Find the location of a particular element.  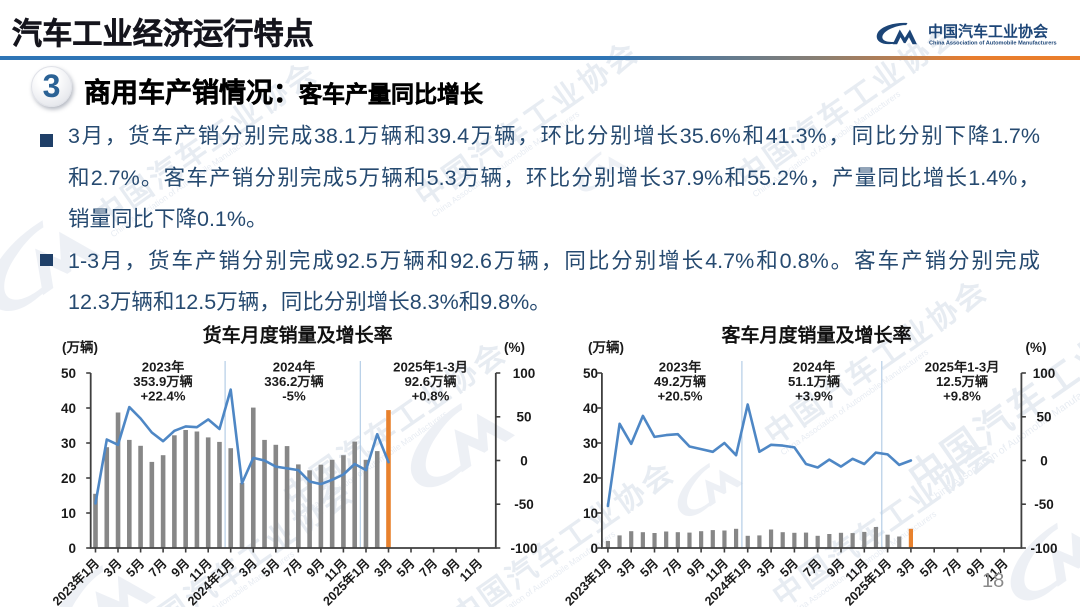

svg-text: 货车月度销量及增长率 is located at coordinates (298, 335).